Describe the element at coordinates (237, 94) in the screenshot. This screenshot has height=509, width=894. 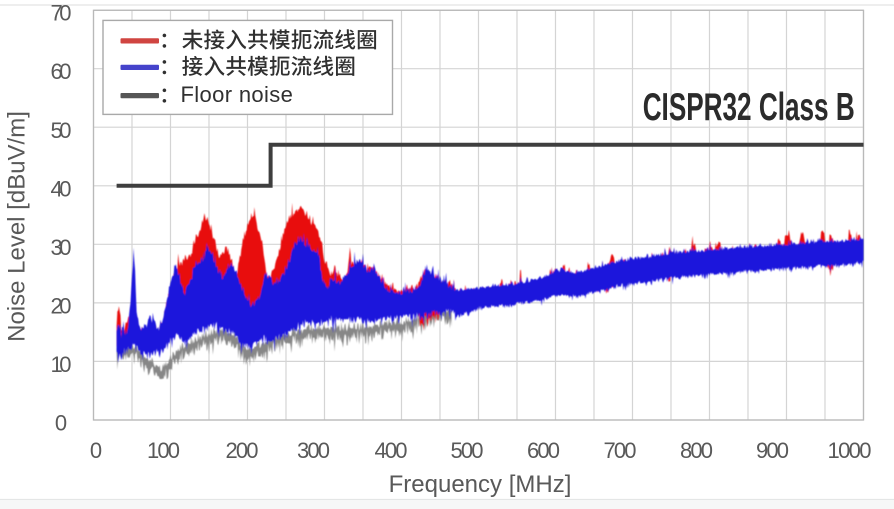
I see `svg-text: Floor noise` at that location.